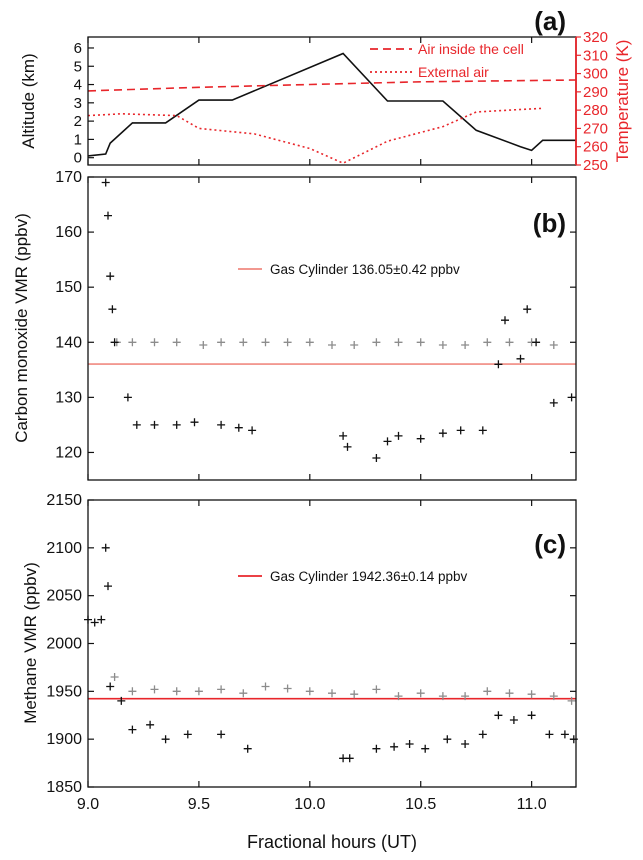 The image size is (643, 860). Describe the element at coordinates (78, 66) in the screenshot. I see `y-tick-label: 5` at that location.